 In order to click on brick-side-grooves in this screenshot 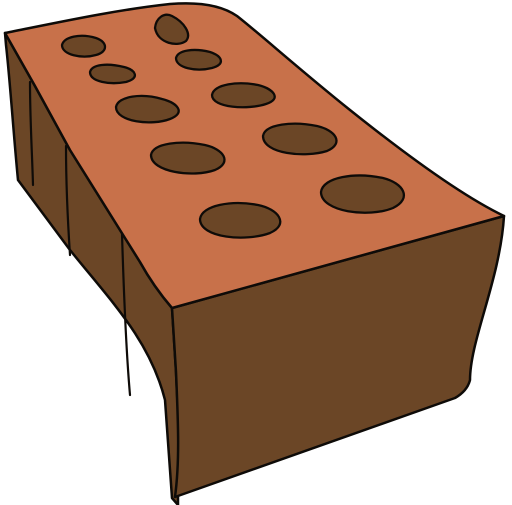, I will do `click(80, 238)`.